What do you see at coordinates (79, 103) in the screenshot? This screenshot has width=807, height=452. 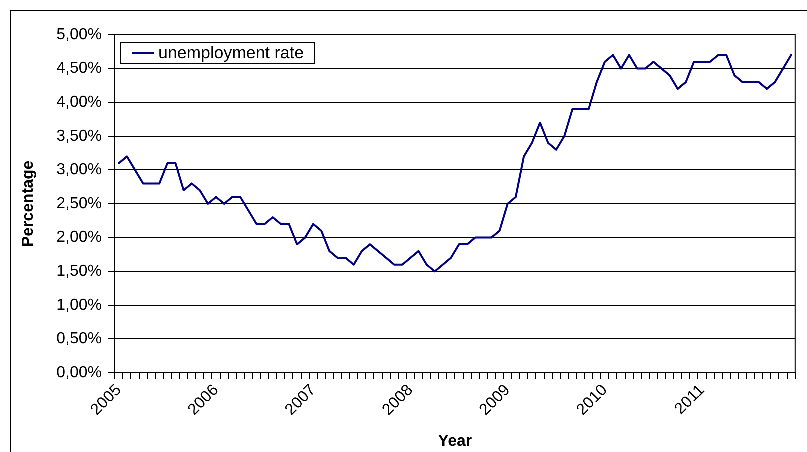 I see `y-tick-label: 4,00%` at bounding box center [79, 103].